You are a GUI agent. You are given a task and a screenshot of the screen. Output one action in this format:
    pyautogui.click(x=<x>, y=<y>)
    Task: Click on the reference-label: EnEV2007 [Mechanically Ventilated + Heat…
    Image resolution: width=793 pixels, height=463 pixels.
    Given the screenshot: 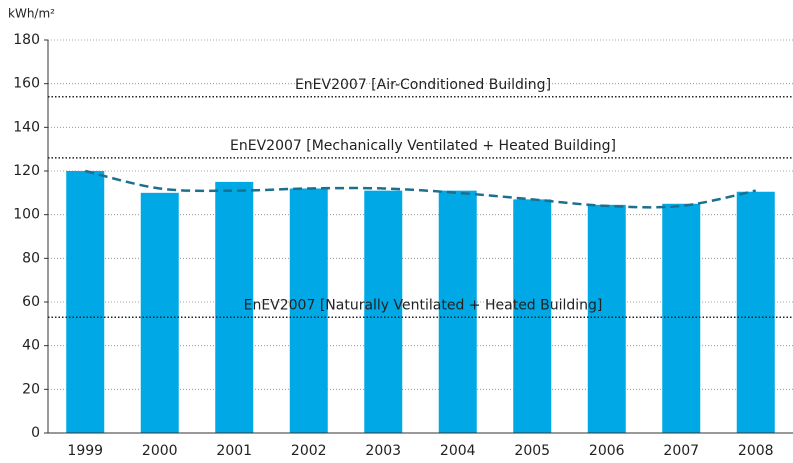 What is the action you would take?
    pyautogui.click(x=423, y=146)
    